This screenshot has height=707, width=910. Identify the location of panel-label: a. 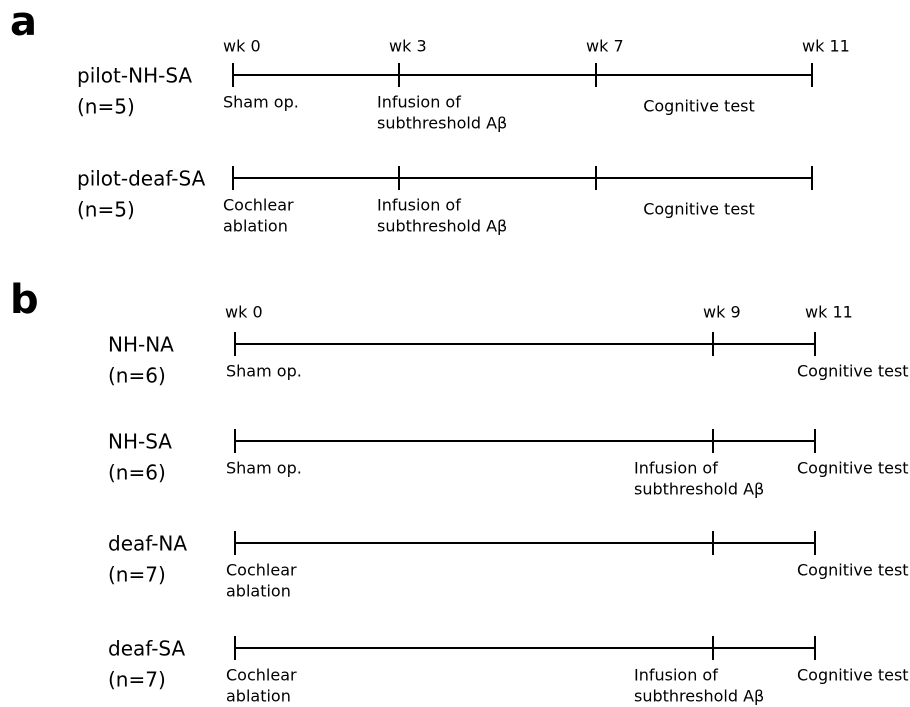
(23, 22).